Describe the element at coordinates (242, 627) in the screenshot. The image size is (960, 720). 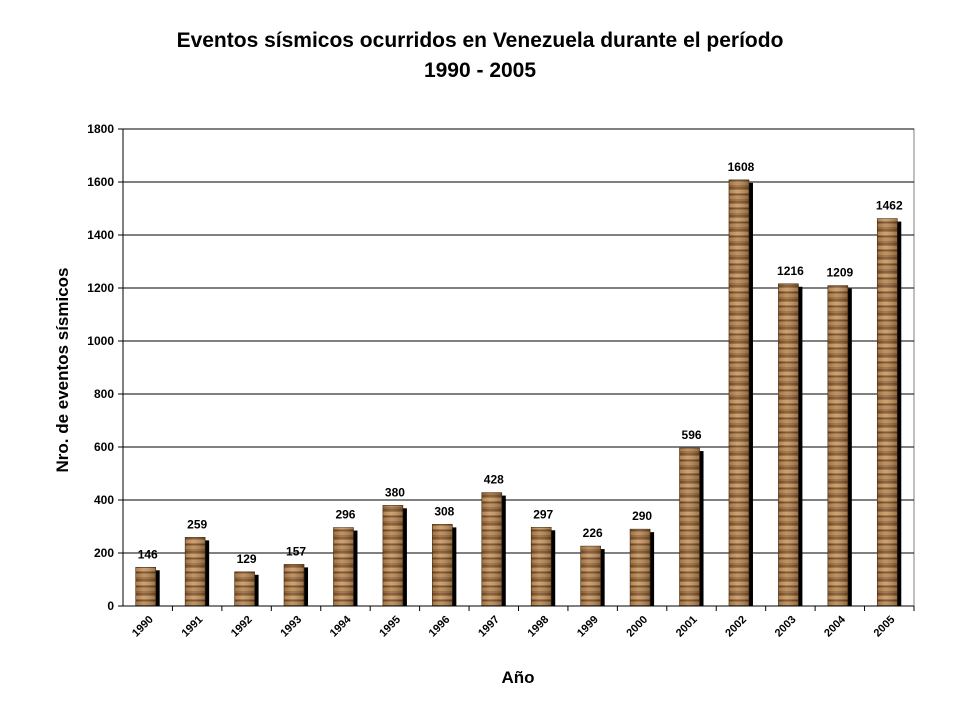
I see `x-tick-label: 1992` at that location.